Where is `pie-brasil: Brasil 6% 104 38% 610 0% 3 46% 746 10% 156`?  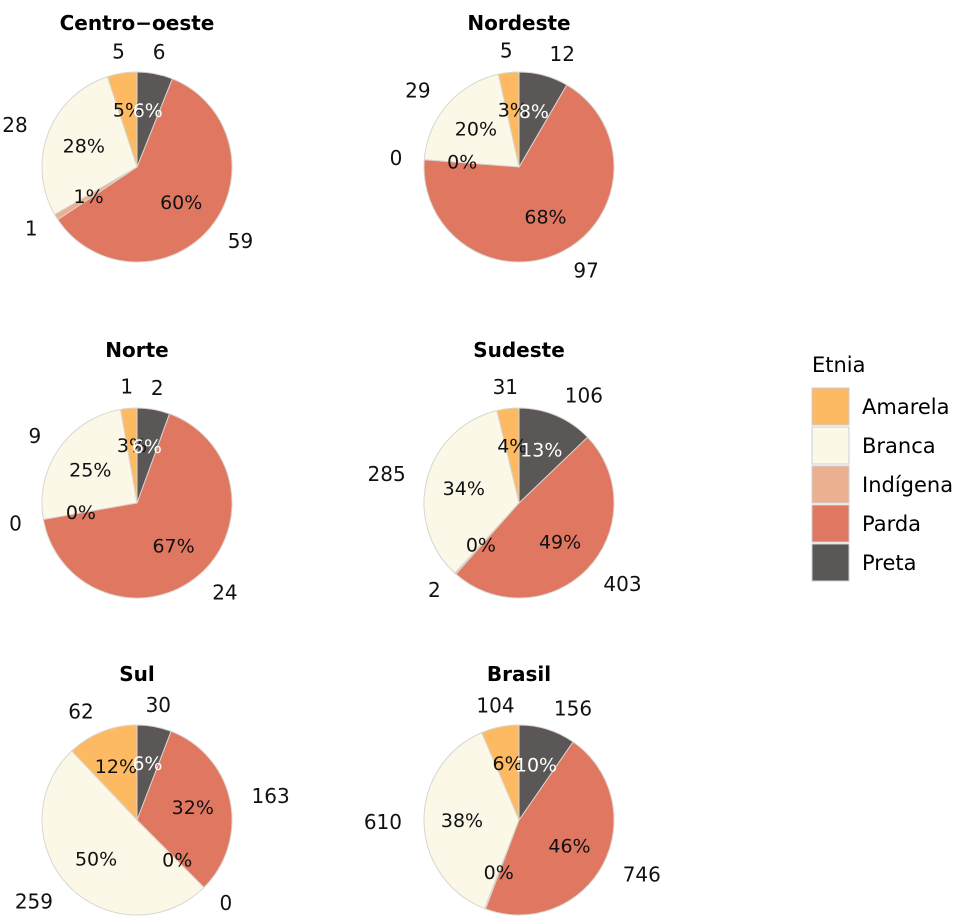
pie-brasil: Brasil 6% 104 38% 610 0% 3 46% 746 10% 156 is located at coordinates (512, 790).